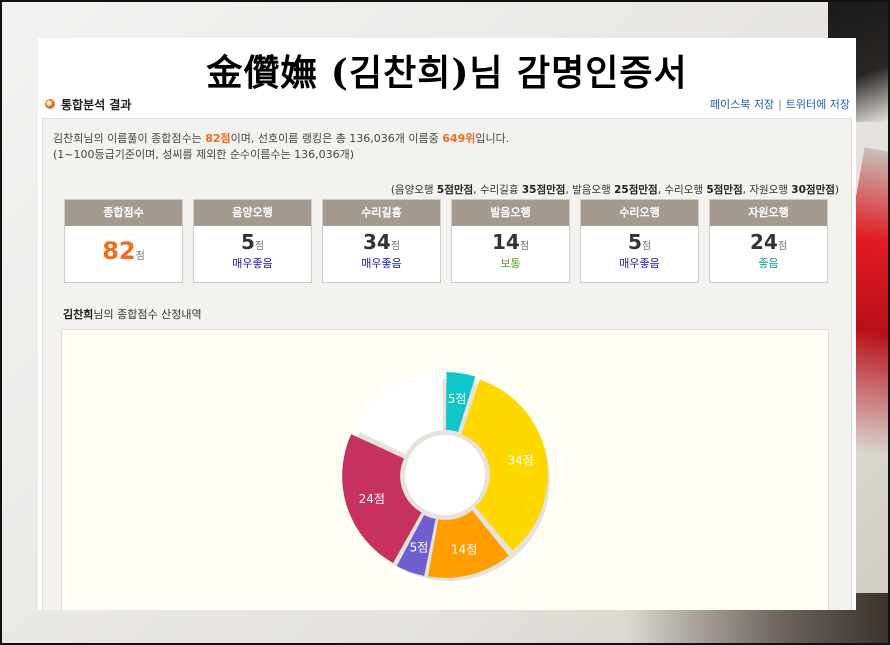  Describe the element at coordinates (144, 138) in the screenshot. I see `summary-text-part: 님의 이름풀이 종합점수는` at that location.